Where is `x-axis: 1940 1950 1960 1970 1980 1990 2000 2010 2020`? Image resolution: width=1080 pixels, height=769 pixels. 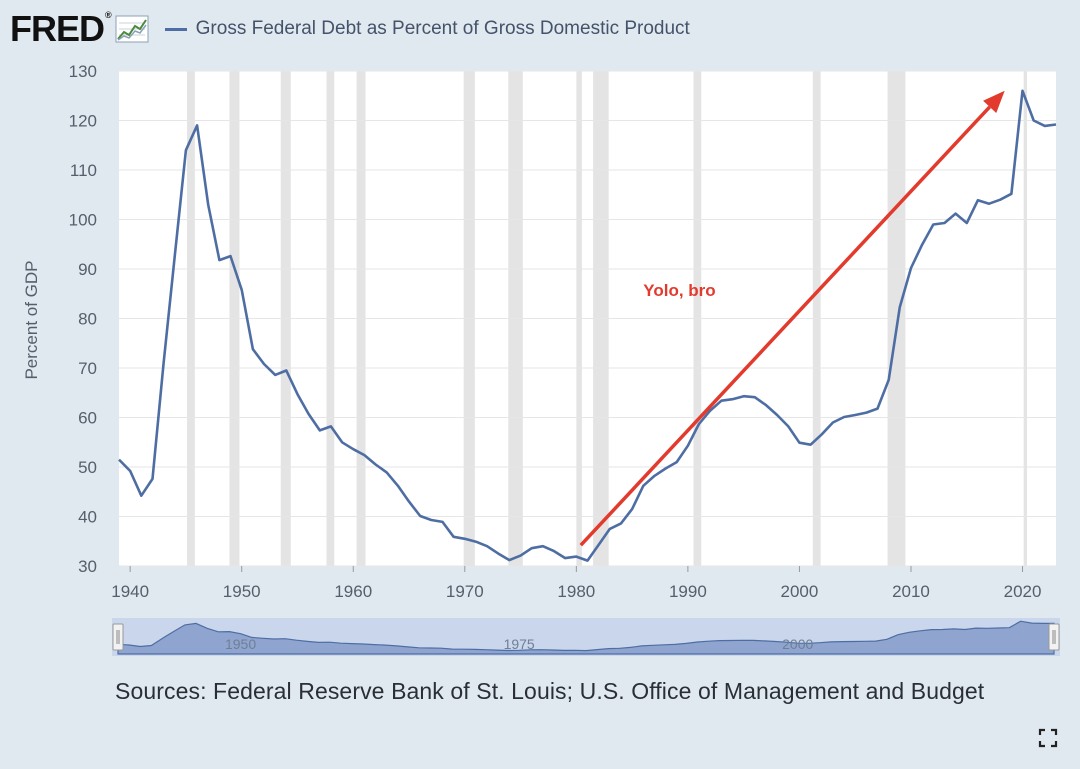
x-axis: 1940 1950 1960 1970 1980 1990 2000 2010 2020 is located at coordinates (576, 583).